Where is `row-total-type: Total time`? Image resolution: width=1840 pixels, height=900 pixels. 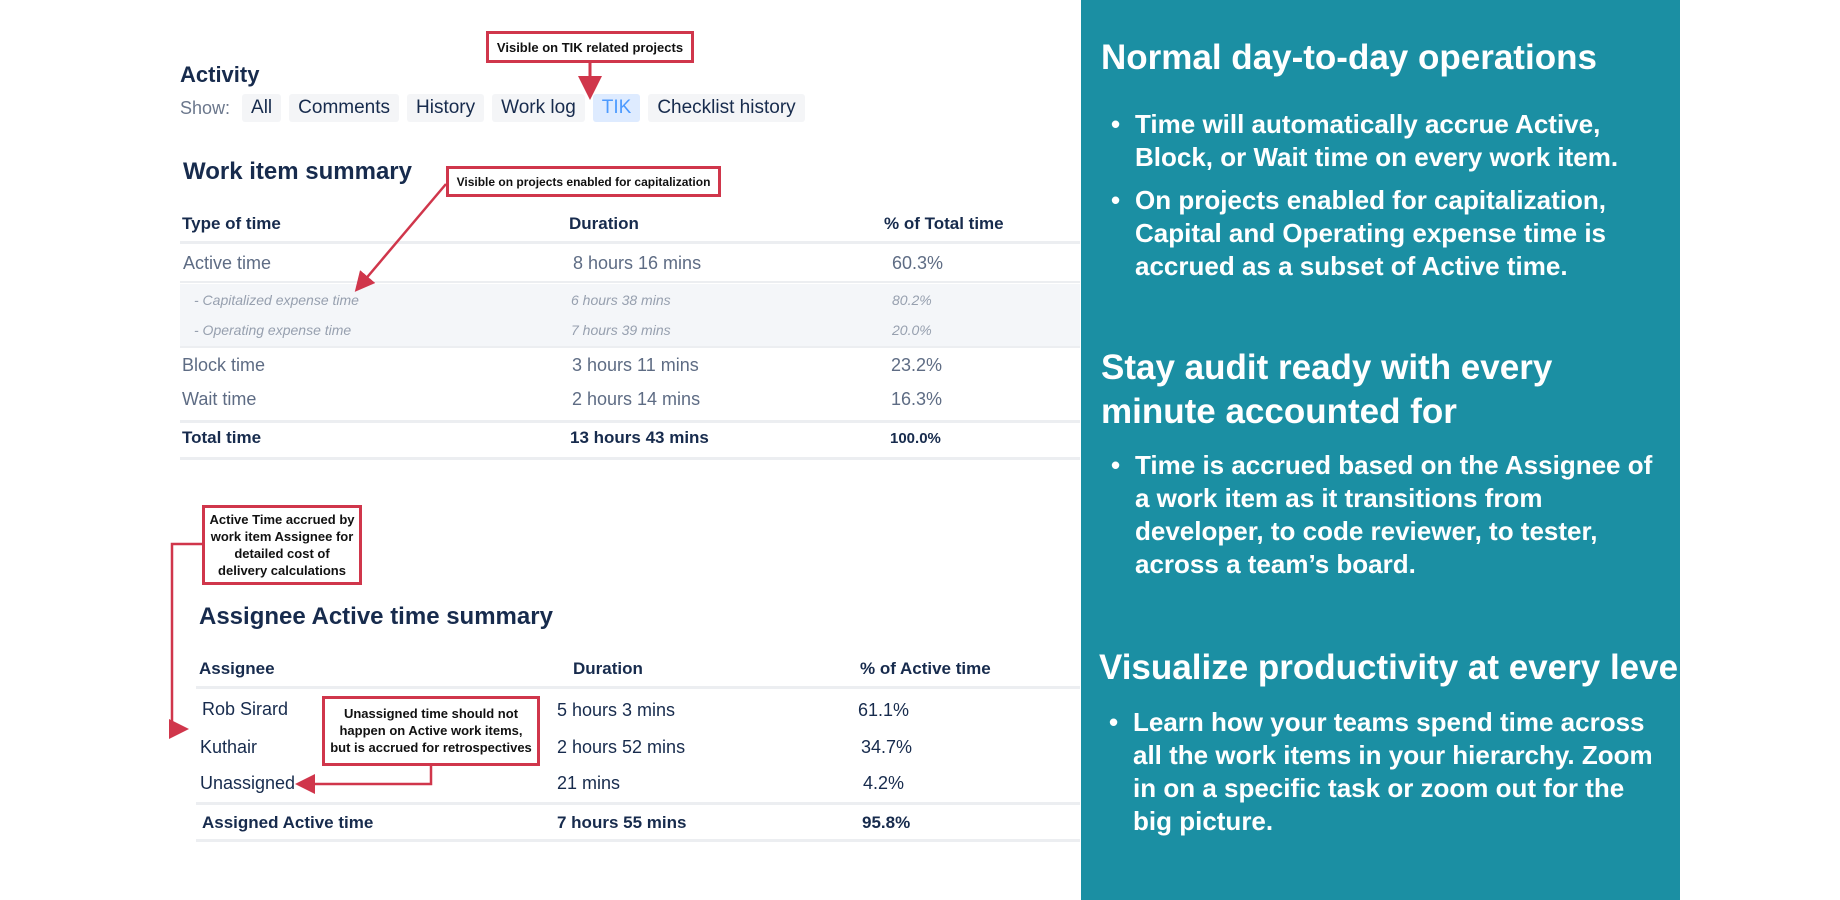
row-total-type: Total time is located at coordinates (222, 437).